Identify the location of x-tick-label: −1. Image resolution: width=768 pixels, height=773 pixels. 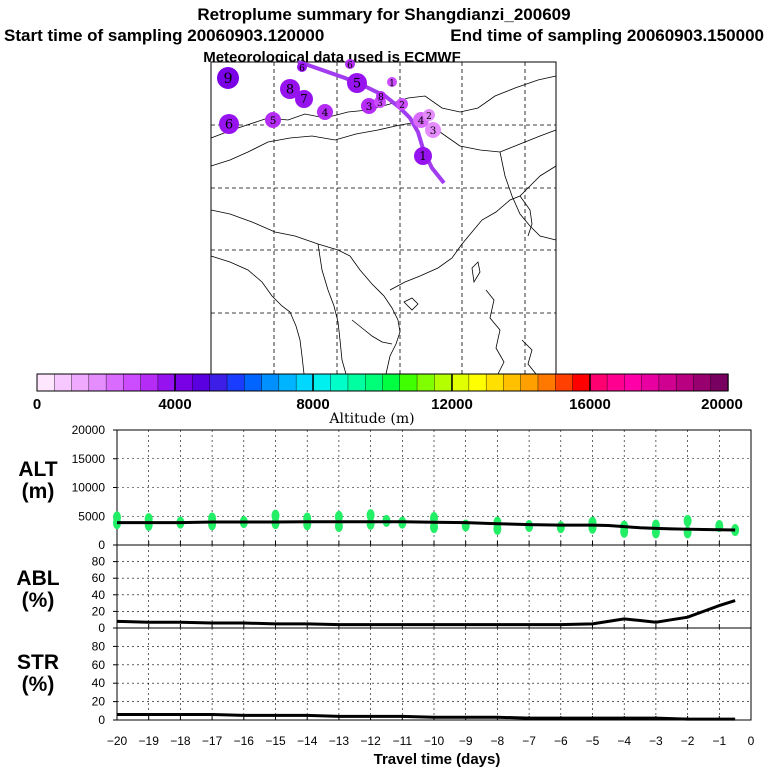
(719, 741).